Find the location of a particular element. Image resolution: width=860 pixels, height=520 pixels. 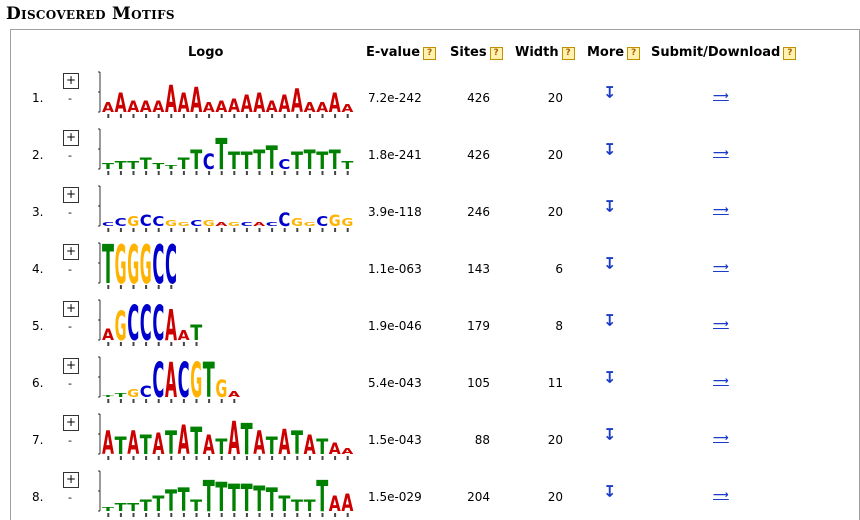

header-sites: Sites? is located at coordinates (476, 52).